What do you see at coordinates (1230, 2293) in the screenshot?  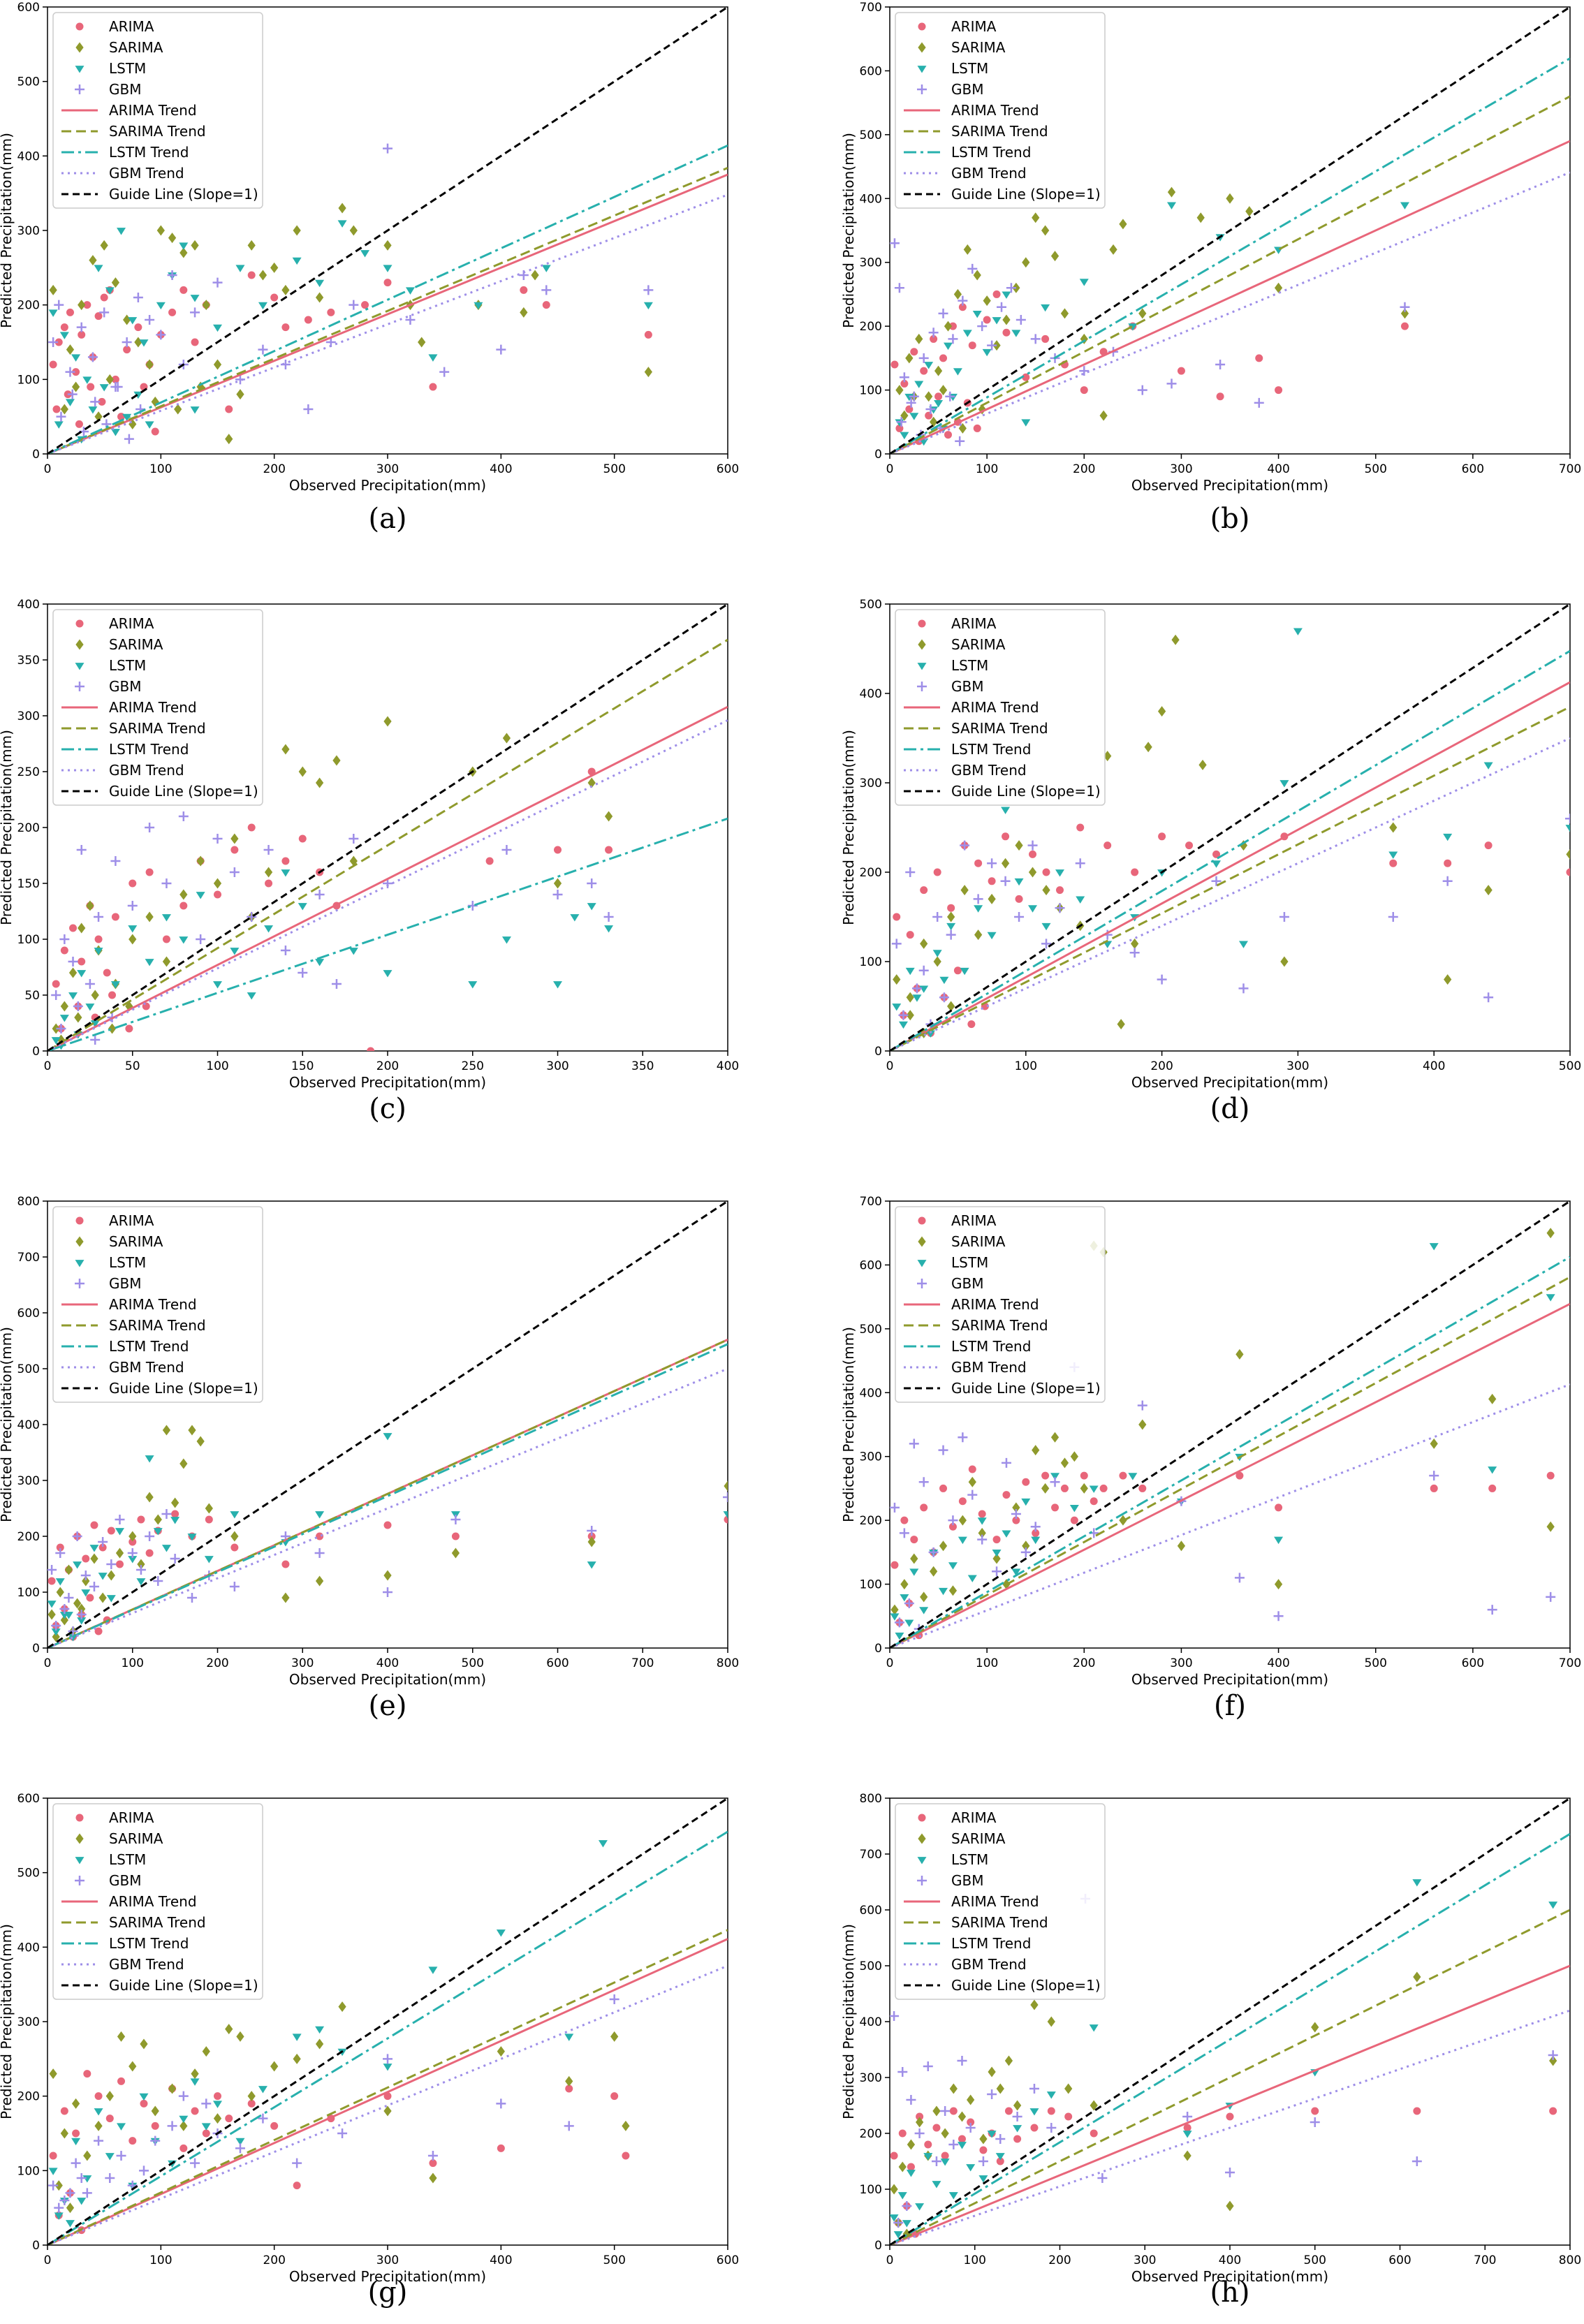 I see `panel-caption: (h)` at bounding box center [1230, 2293].